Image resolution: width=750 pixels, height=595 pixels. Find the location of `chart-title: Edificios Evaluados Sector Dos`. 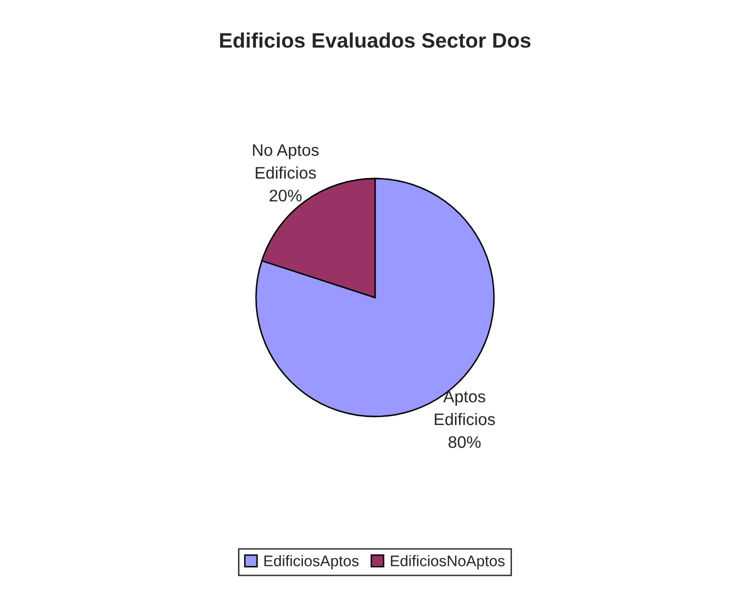

chart-title: Edificios Evaluados Sector Dos is located at coordinates (375, 40).